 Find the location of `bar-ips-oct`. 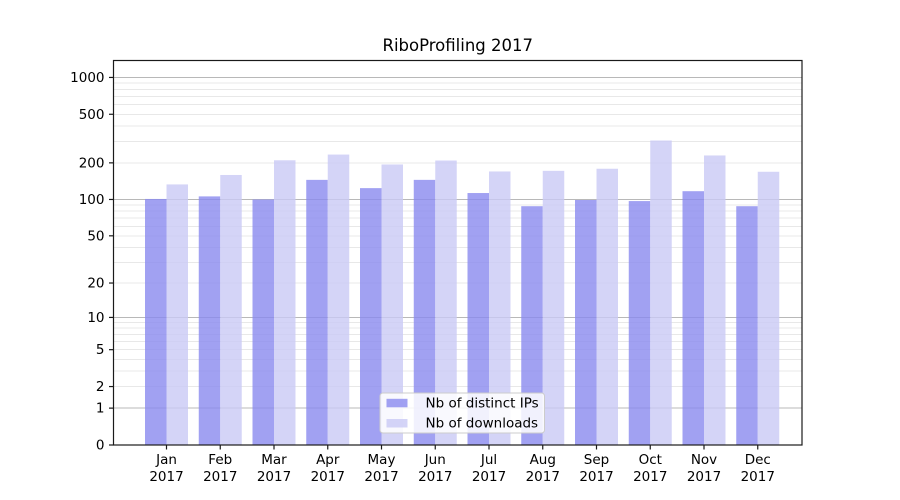

bar-ips-oct is located at coordinates (639, 323).